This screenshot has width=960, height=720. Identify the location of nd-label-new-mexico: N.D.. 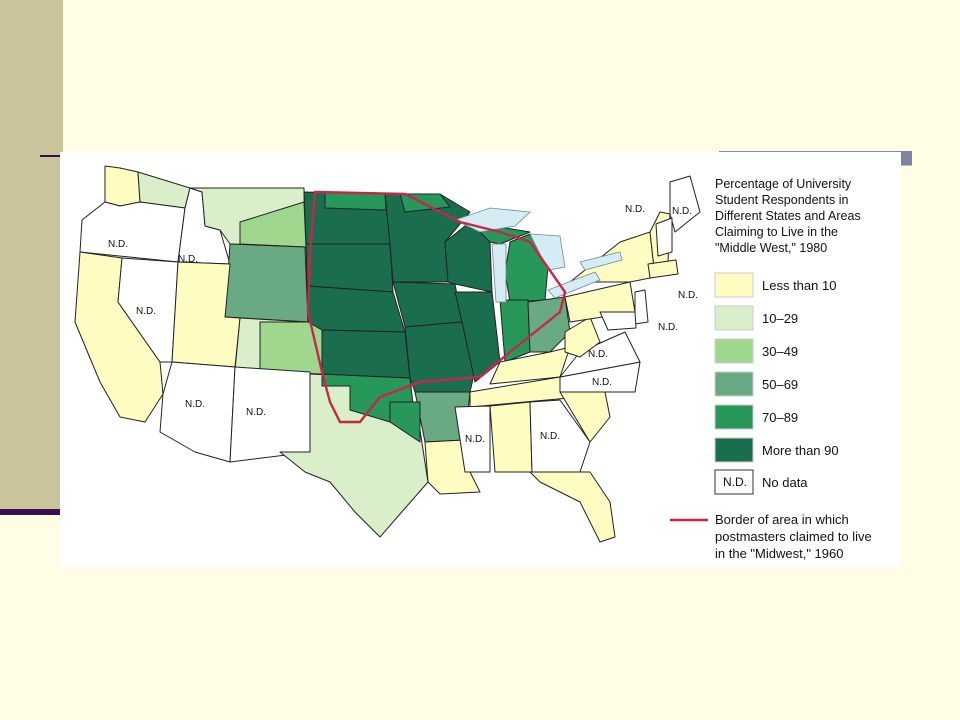
(256, 412).